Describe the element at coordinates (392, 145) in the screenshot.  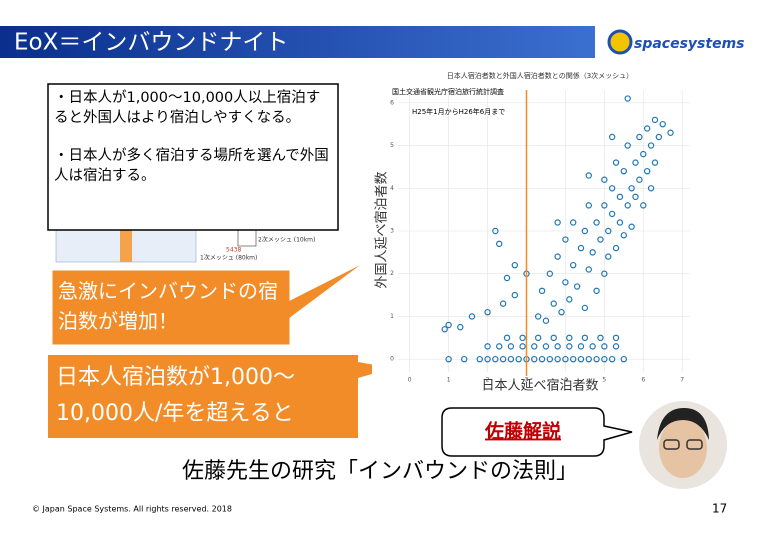
I see `y-tick-label: 5` at that location.